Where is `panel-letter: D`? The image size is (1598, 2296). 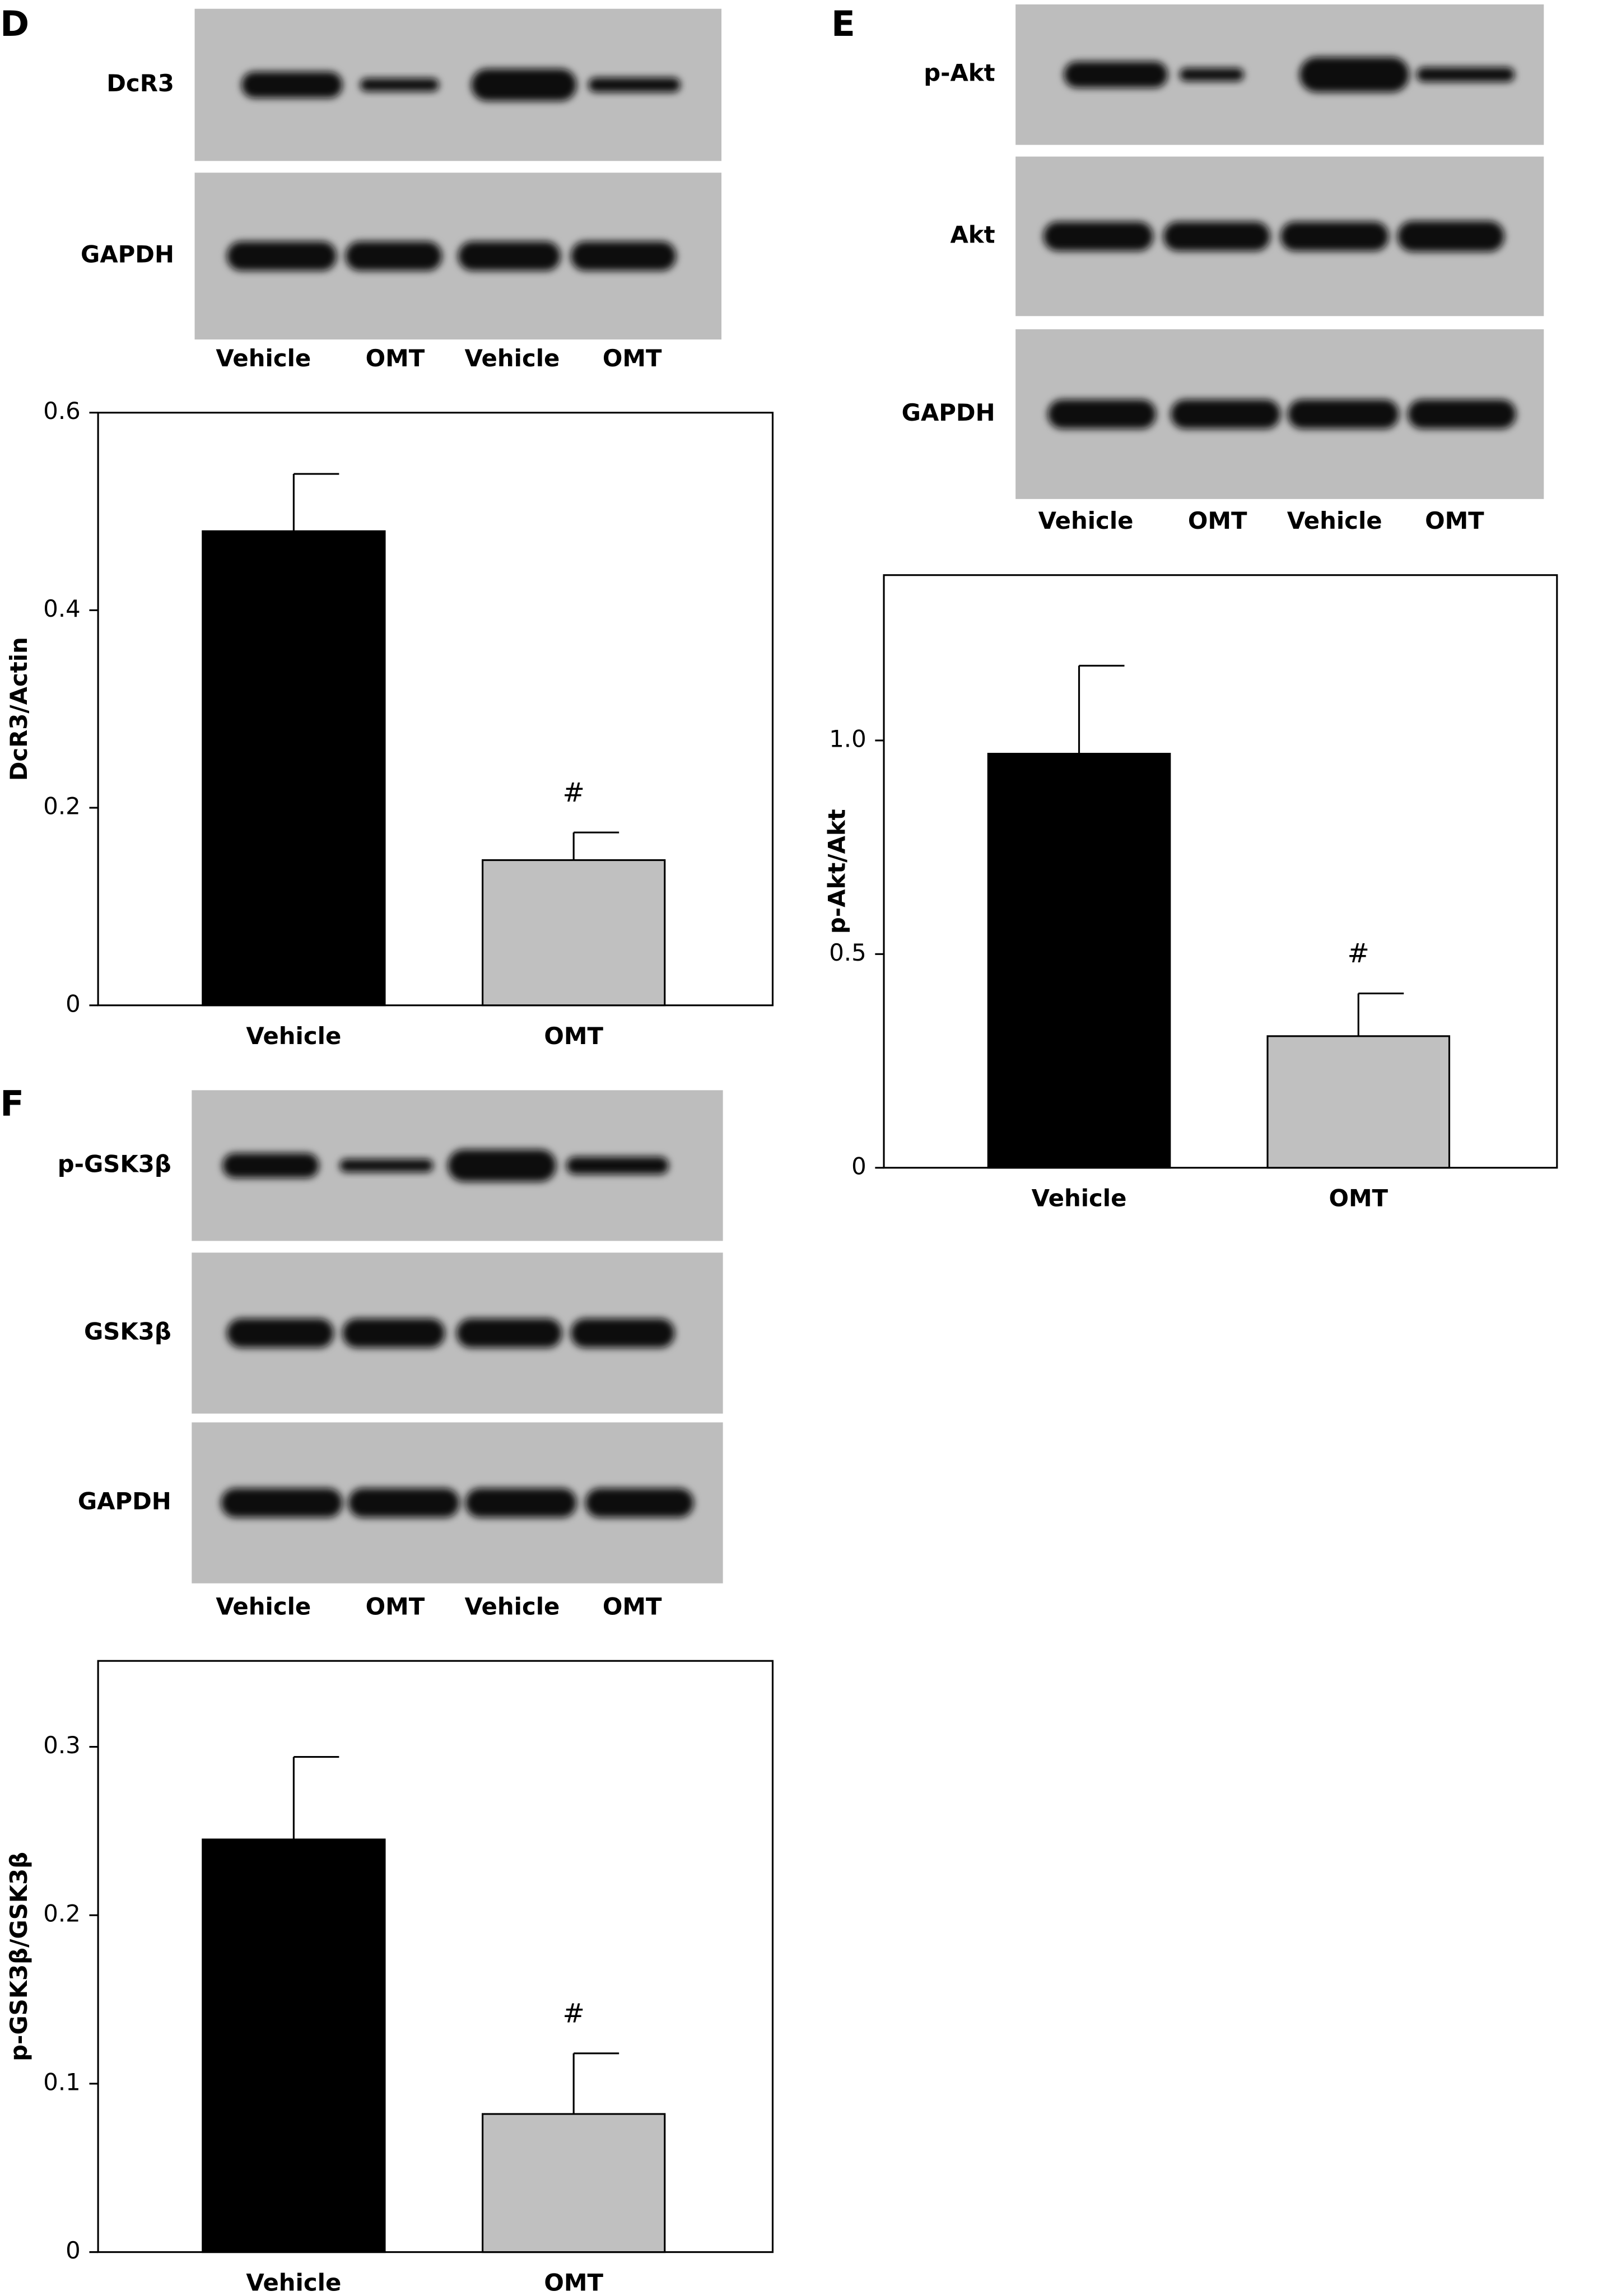 panel-letter: D is located at coordinates (15, 23).